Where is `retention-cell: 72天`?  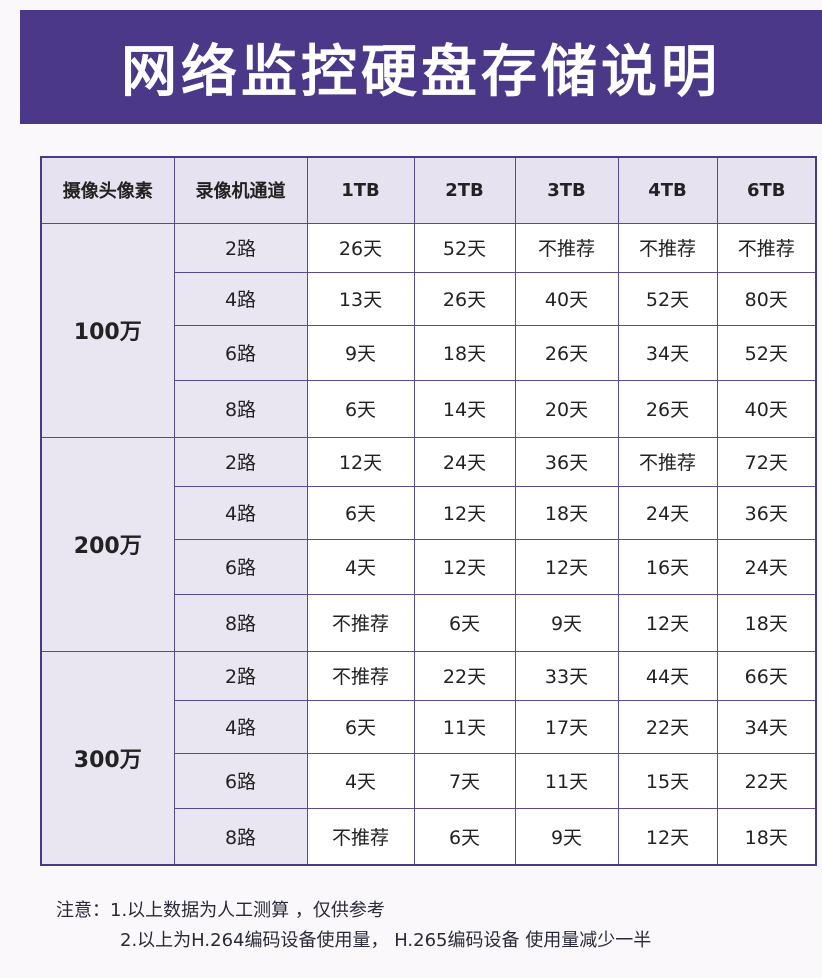
retention-cell: 72天 is located at coordinates (766, 461).